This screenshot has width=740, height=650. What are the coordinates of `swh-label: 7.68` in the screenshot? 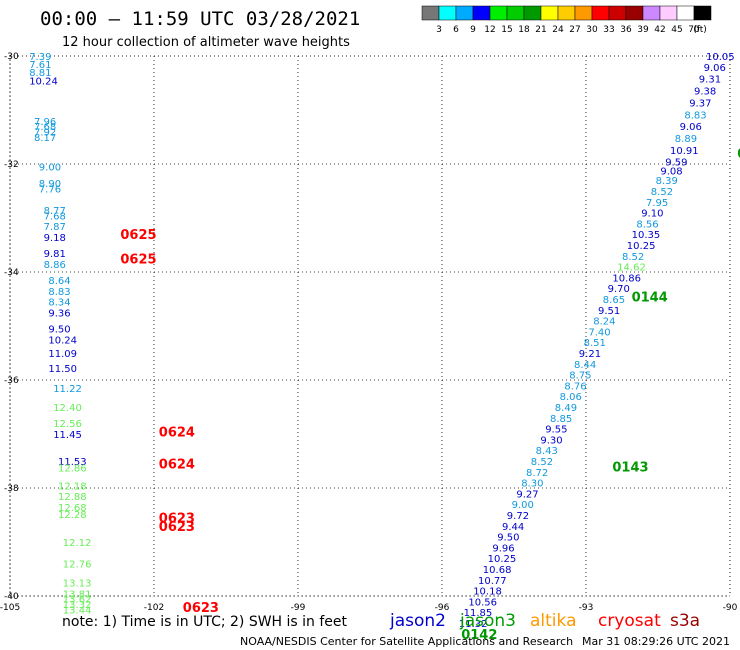 It's located at (45, 127).